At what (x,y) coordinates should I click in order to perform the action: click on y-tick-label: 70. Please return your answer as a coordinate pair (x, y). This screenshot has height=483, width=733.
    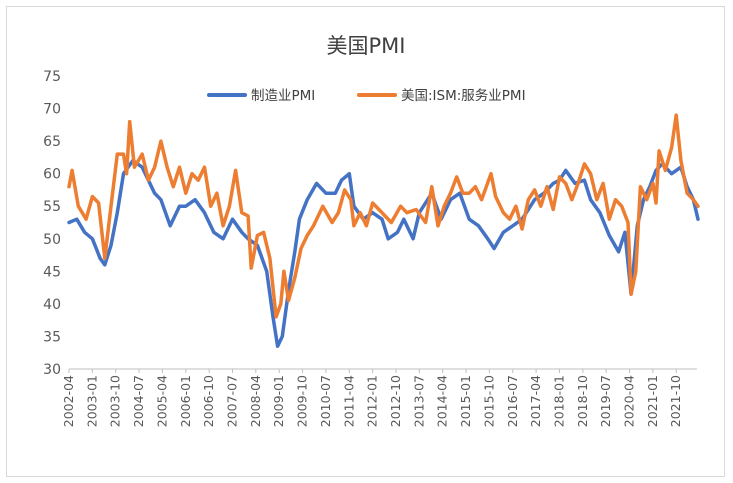
    Looking at the image, I should click on (52, 110).